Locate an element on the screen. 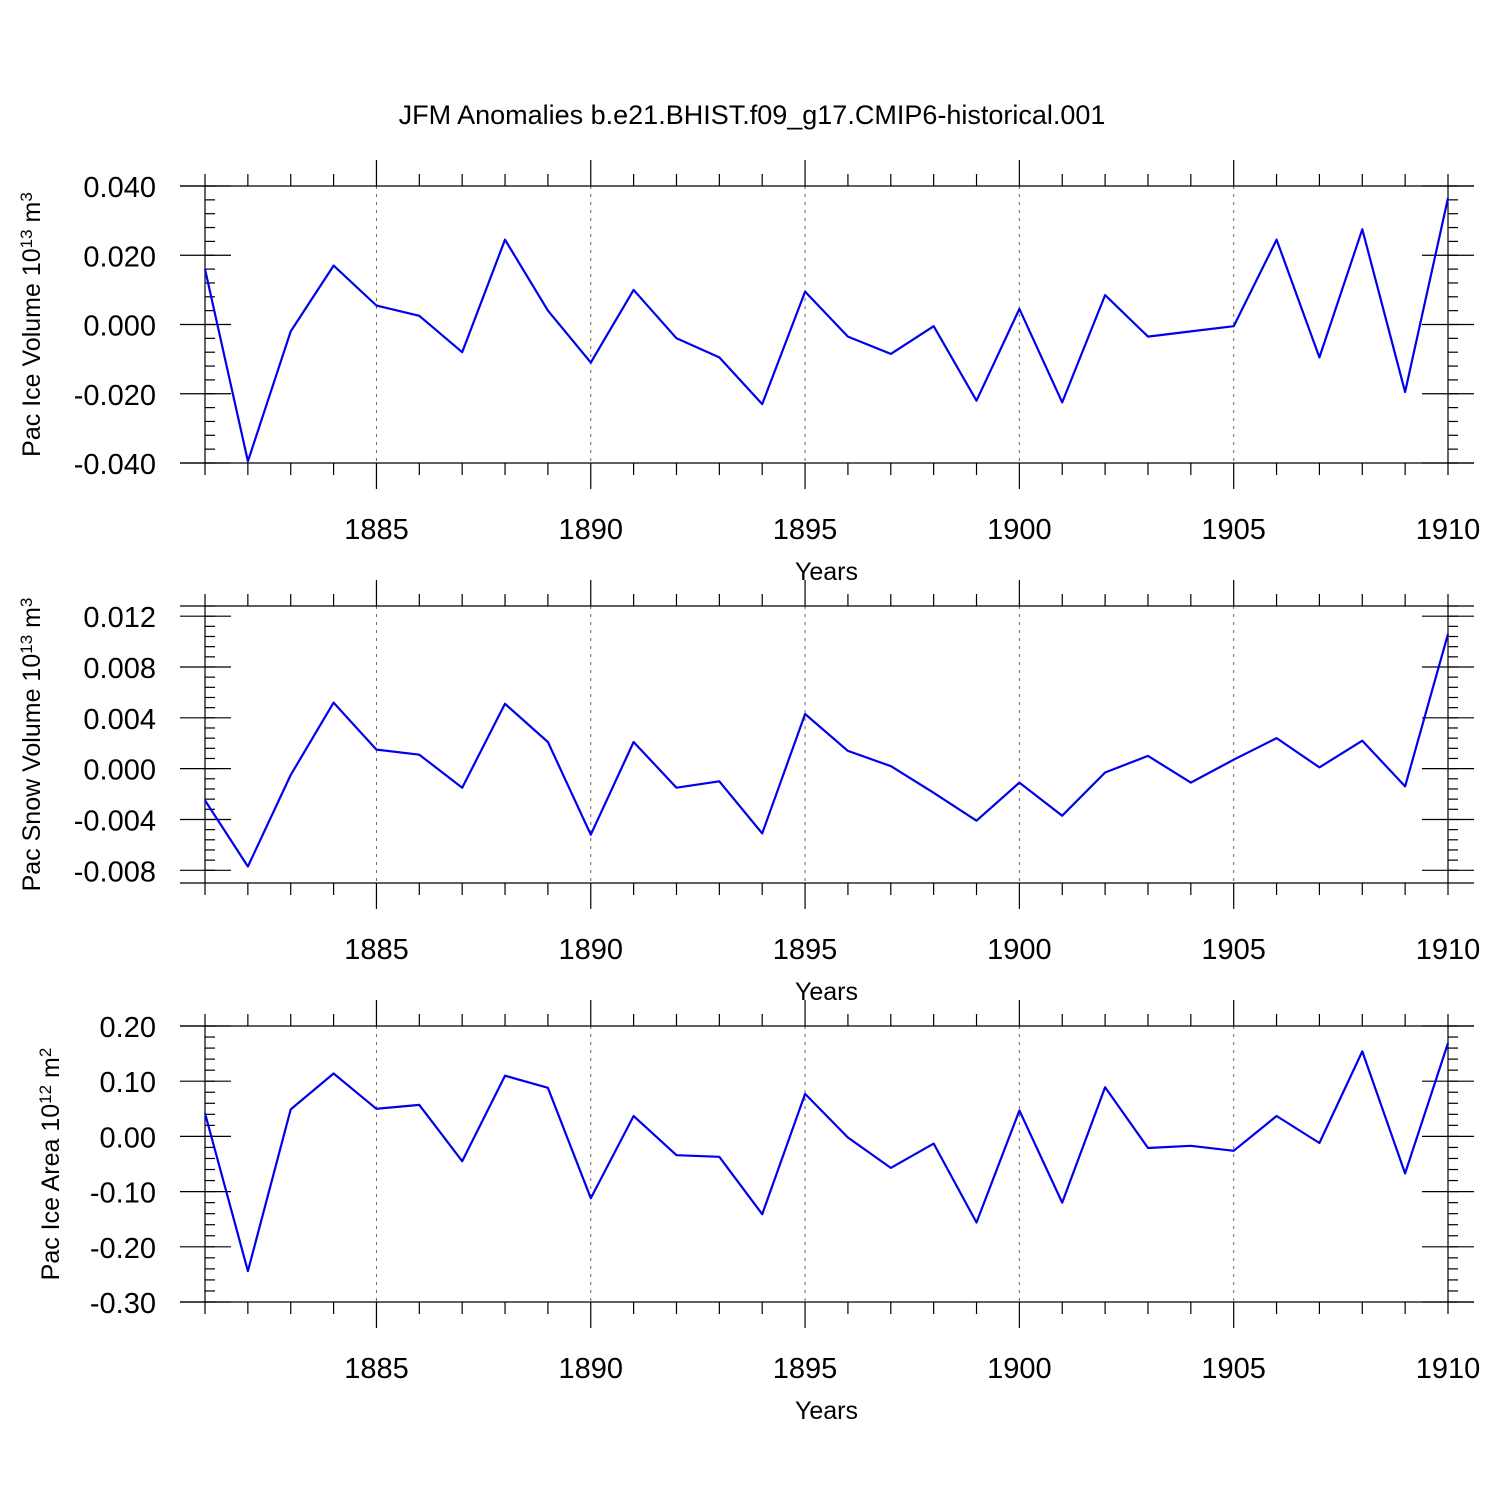 This screenshot has width=1500, height=1500. y-axis-title: Pac Snow Volume 1013 m3 is located at coordinates (31, 745).